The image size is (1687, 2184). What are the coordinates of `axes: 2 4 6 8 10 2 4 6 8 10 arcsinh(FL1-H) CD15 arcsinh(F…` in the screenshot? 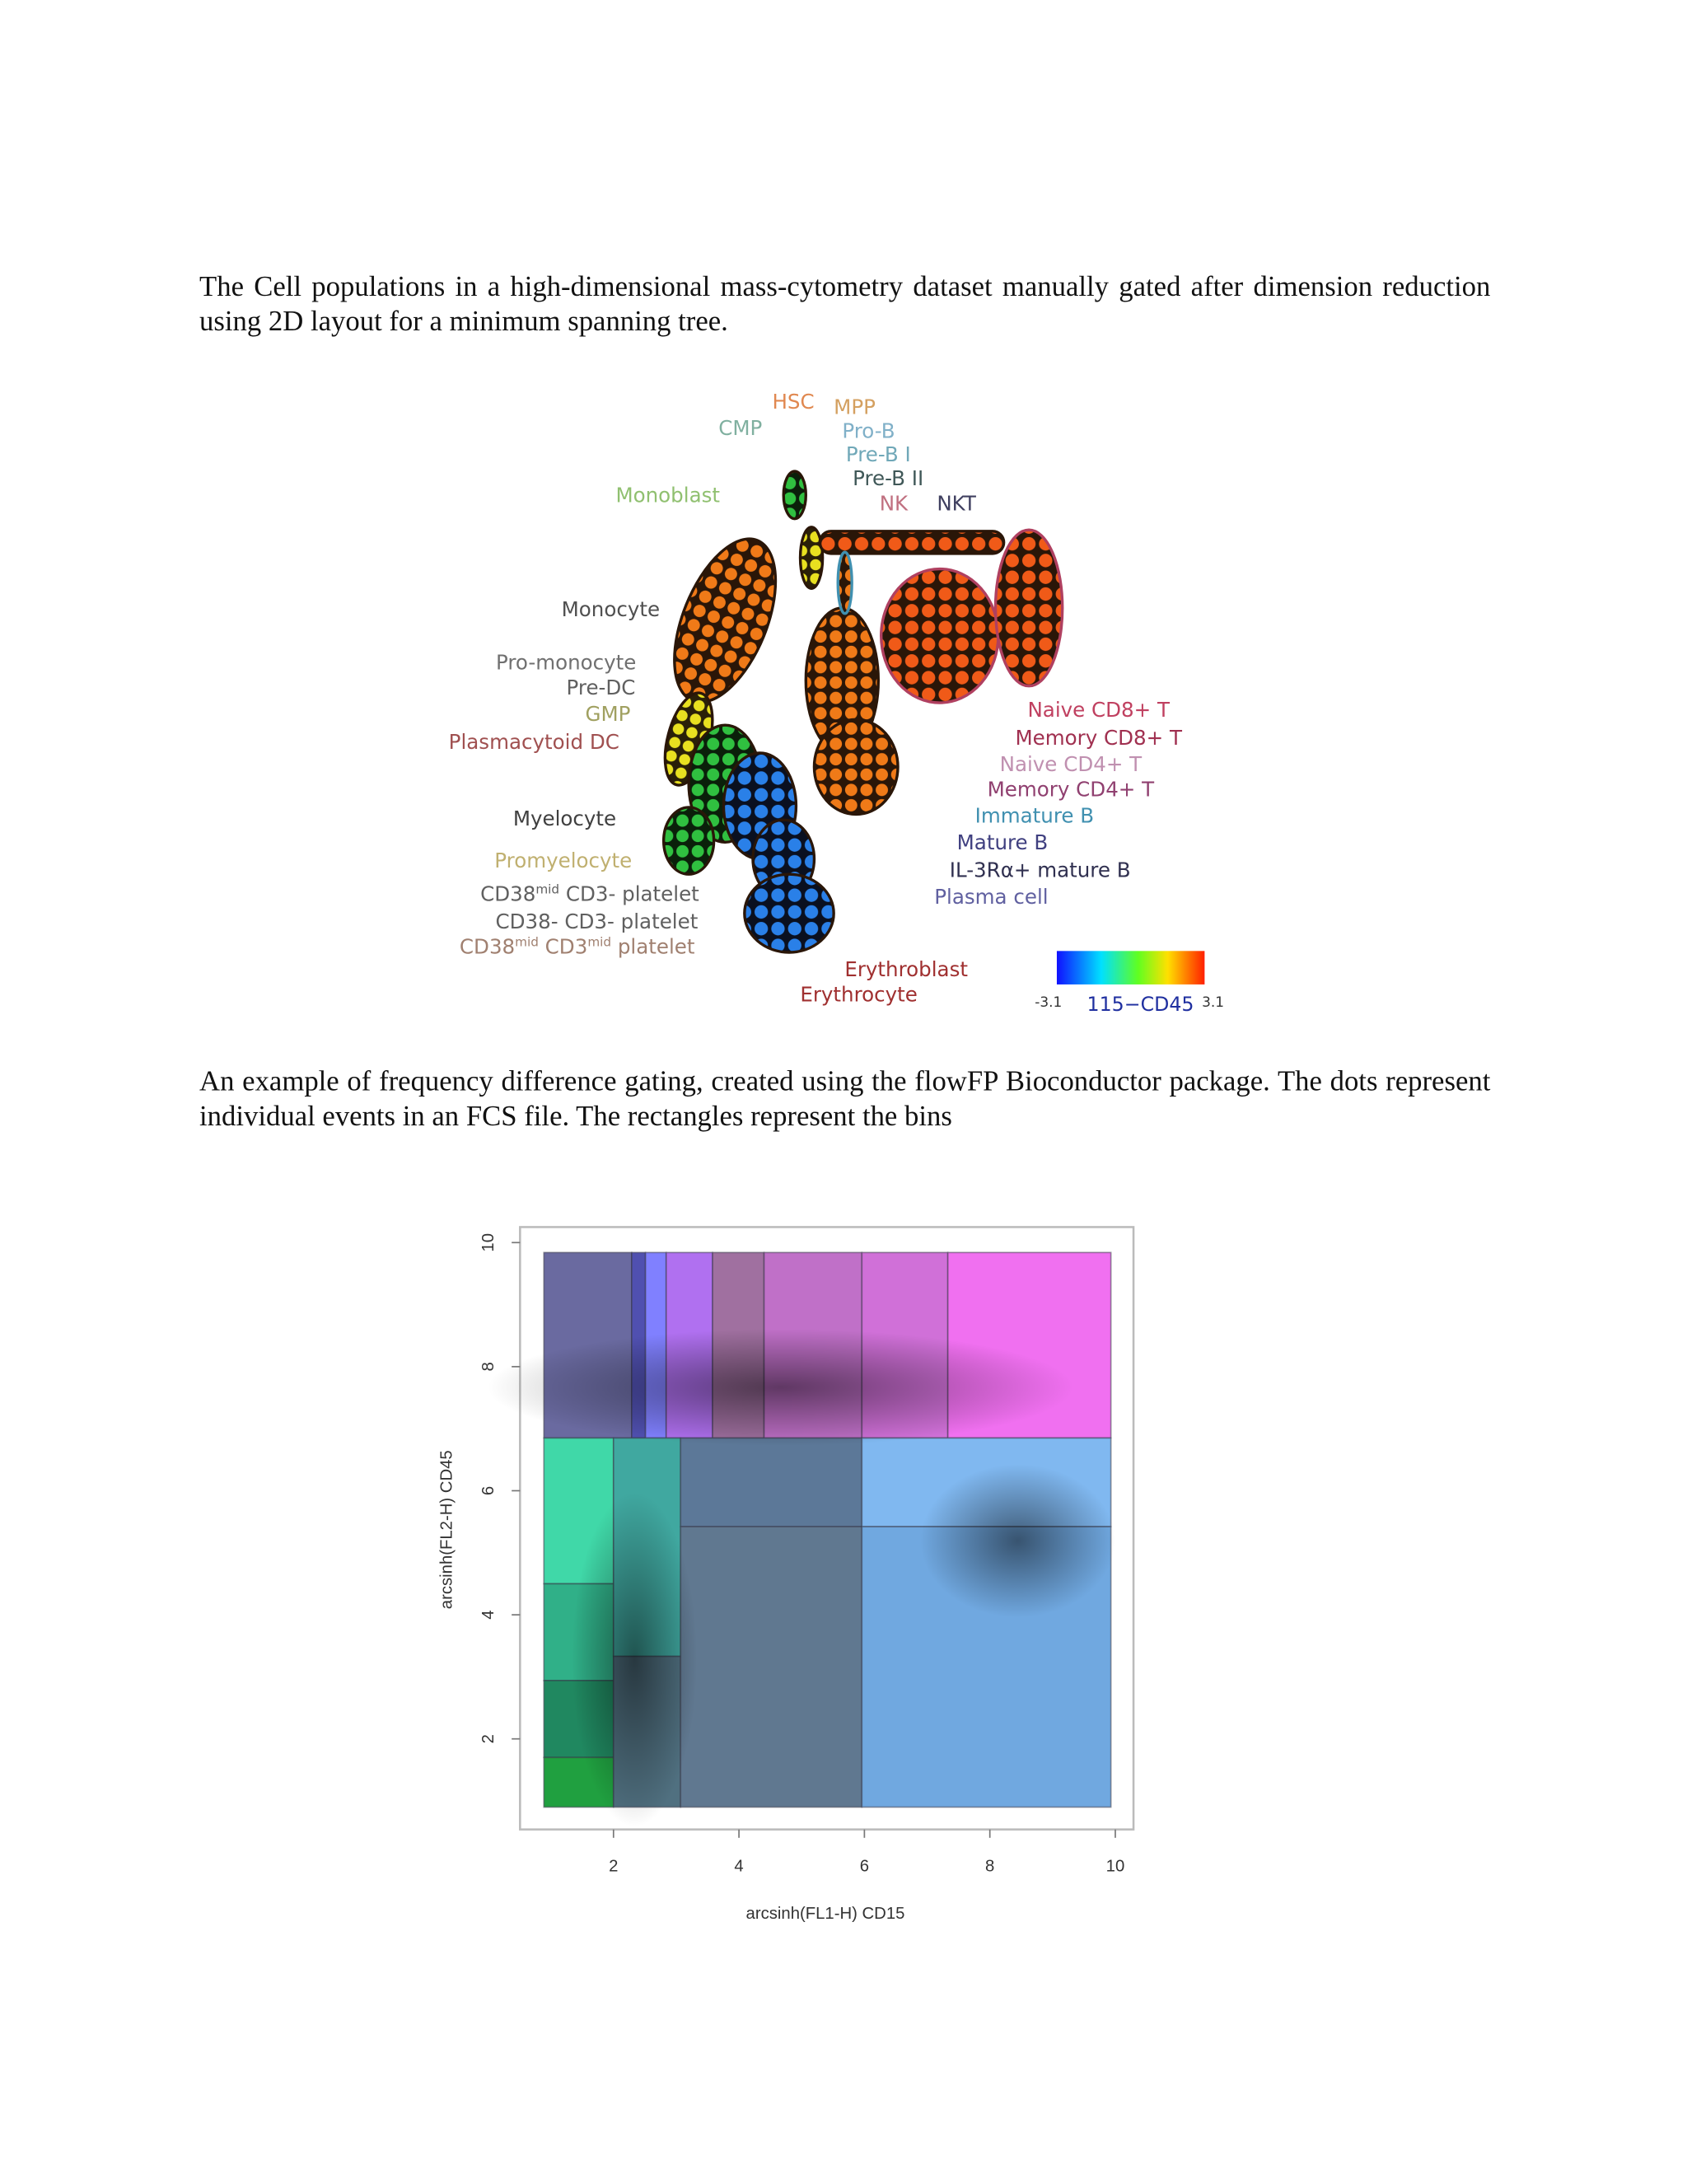 It's located at (780, 1578).